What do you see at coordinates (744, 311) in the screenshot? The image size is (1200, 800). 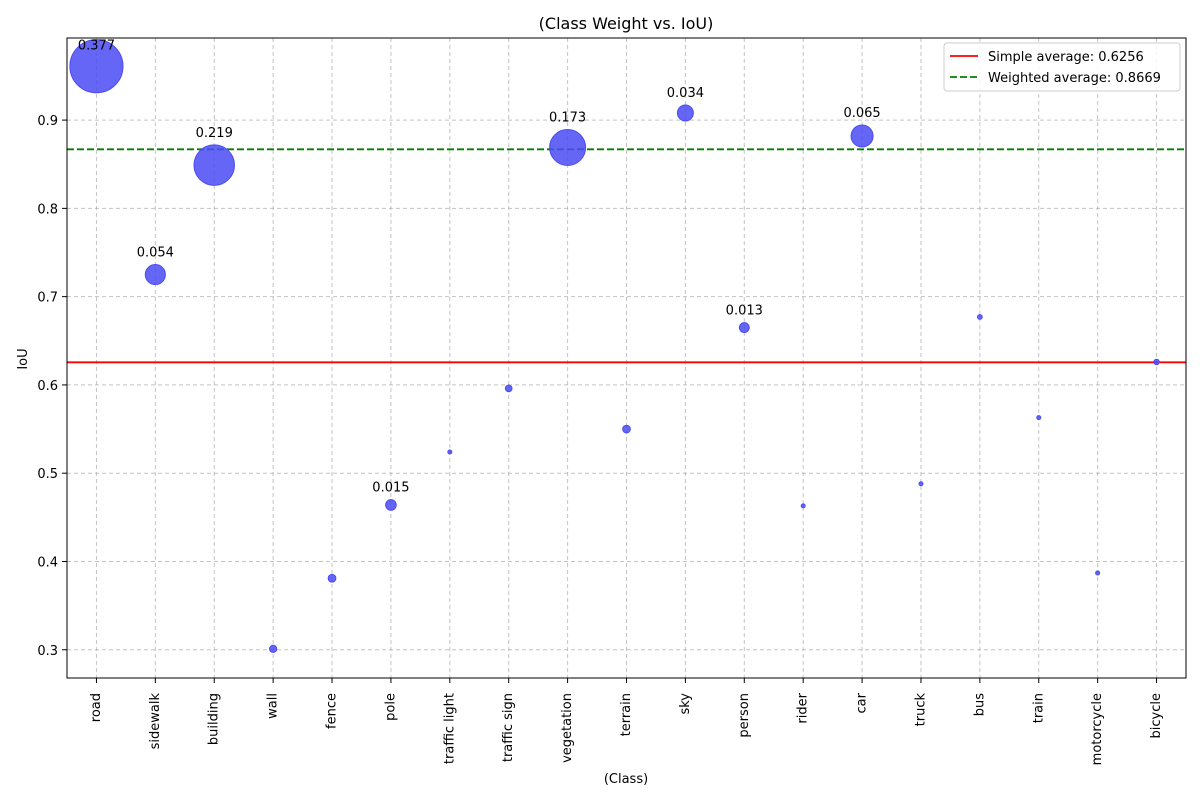 I see `data-label: 0.013` at bounding box center [744, 311].